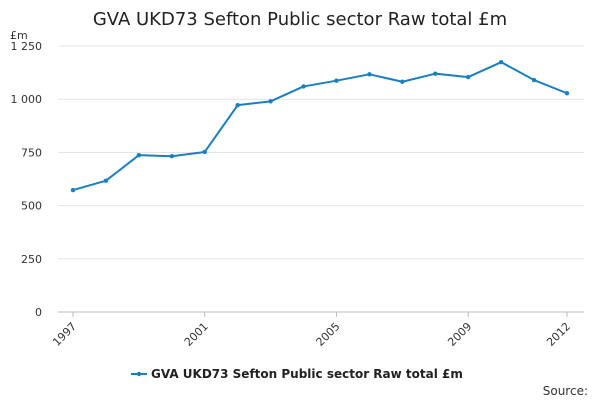 Image resolution: width=600 pixels, height=400 pixels. I want to click on legend-marker, so click(139, 374).